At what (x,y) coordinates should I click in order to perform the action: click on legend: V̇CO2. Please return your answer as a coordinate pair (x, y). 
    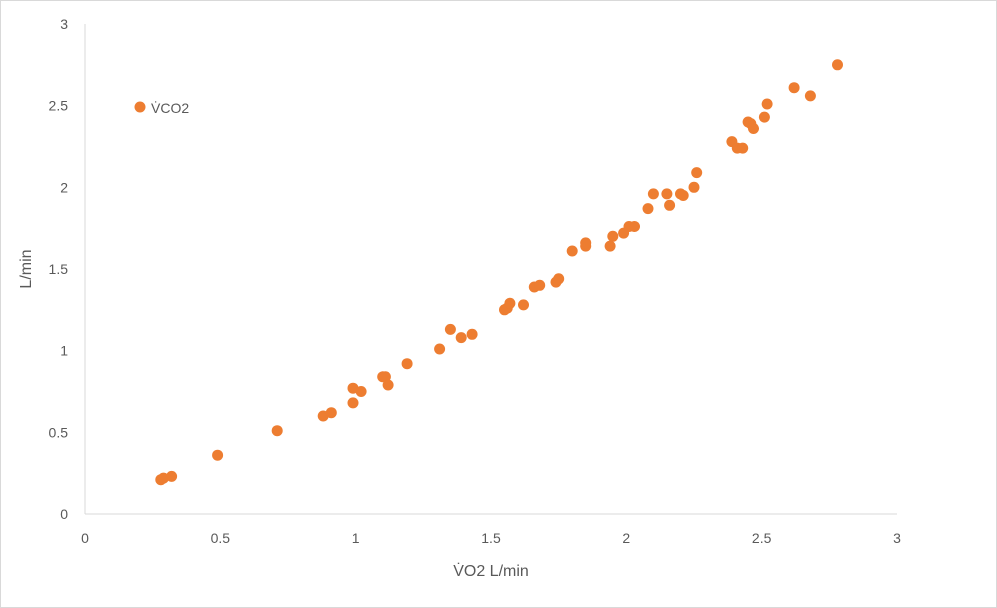
    Looking at the image, I should click on (161, 108).